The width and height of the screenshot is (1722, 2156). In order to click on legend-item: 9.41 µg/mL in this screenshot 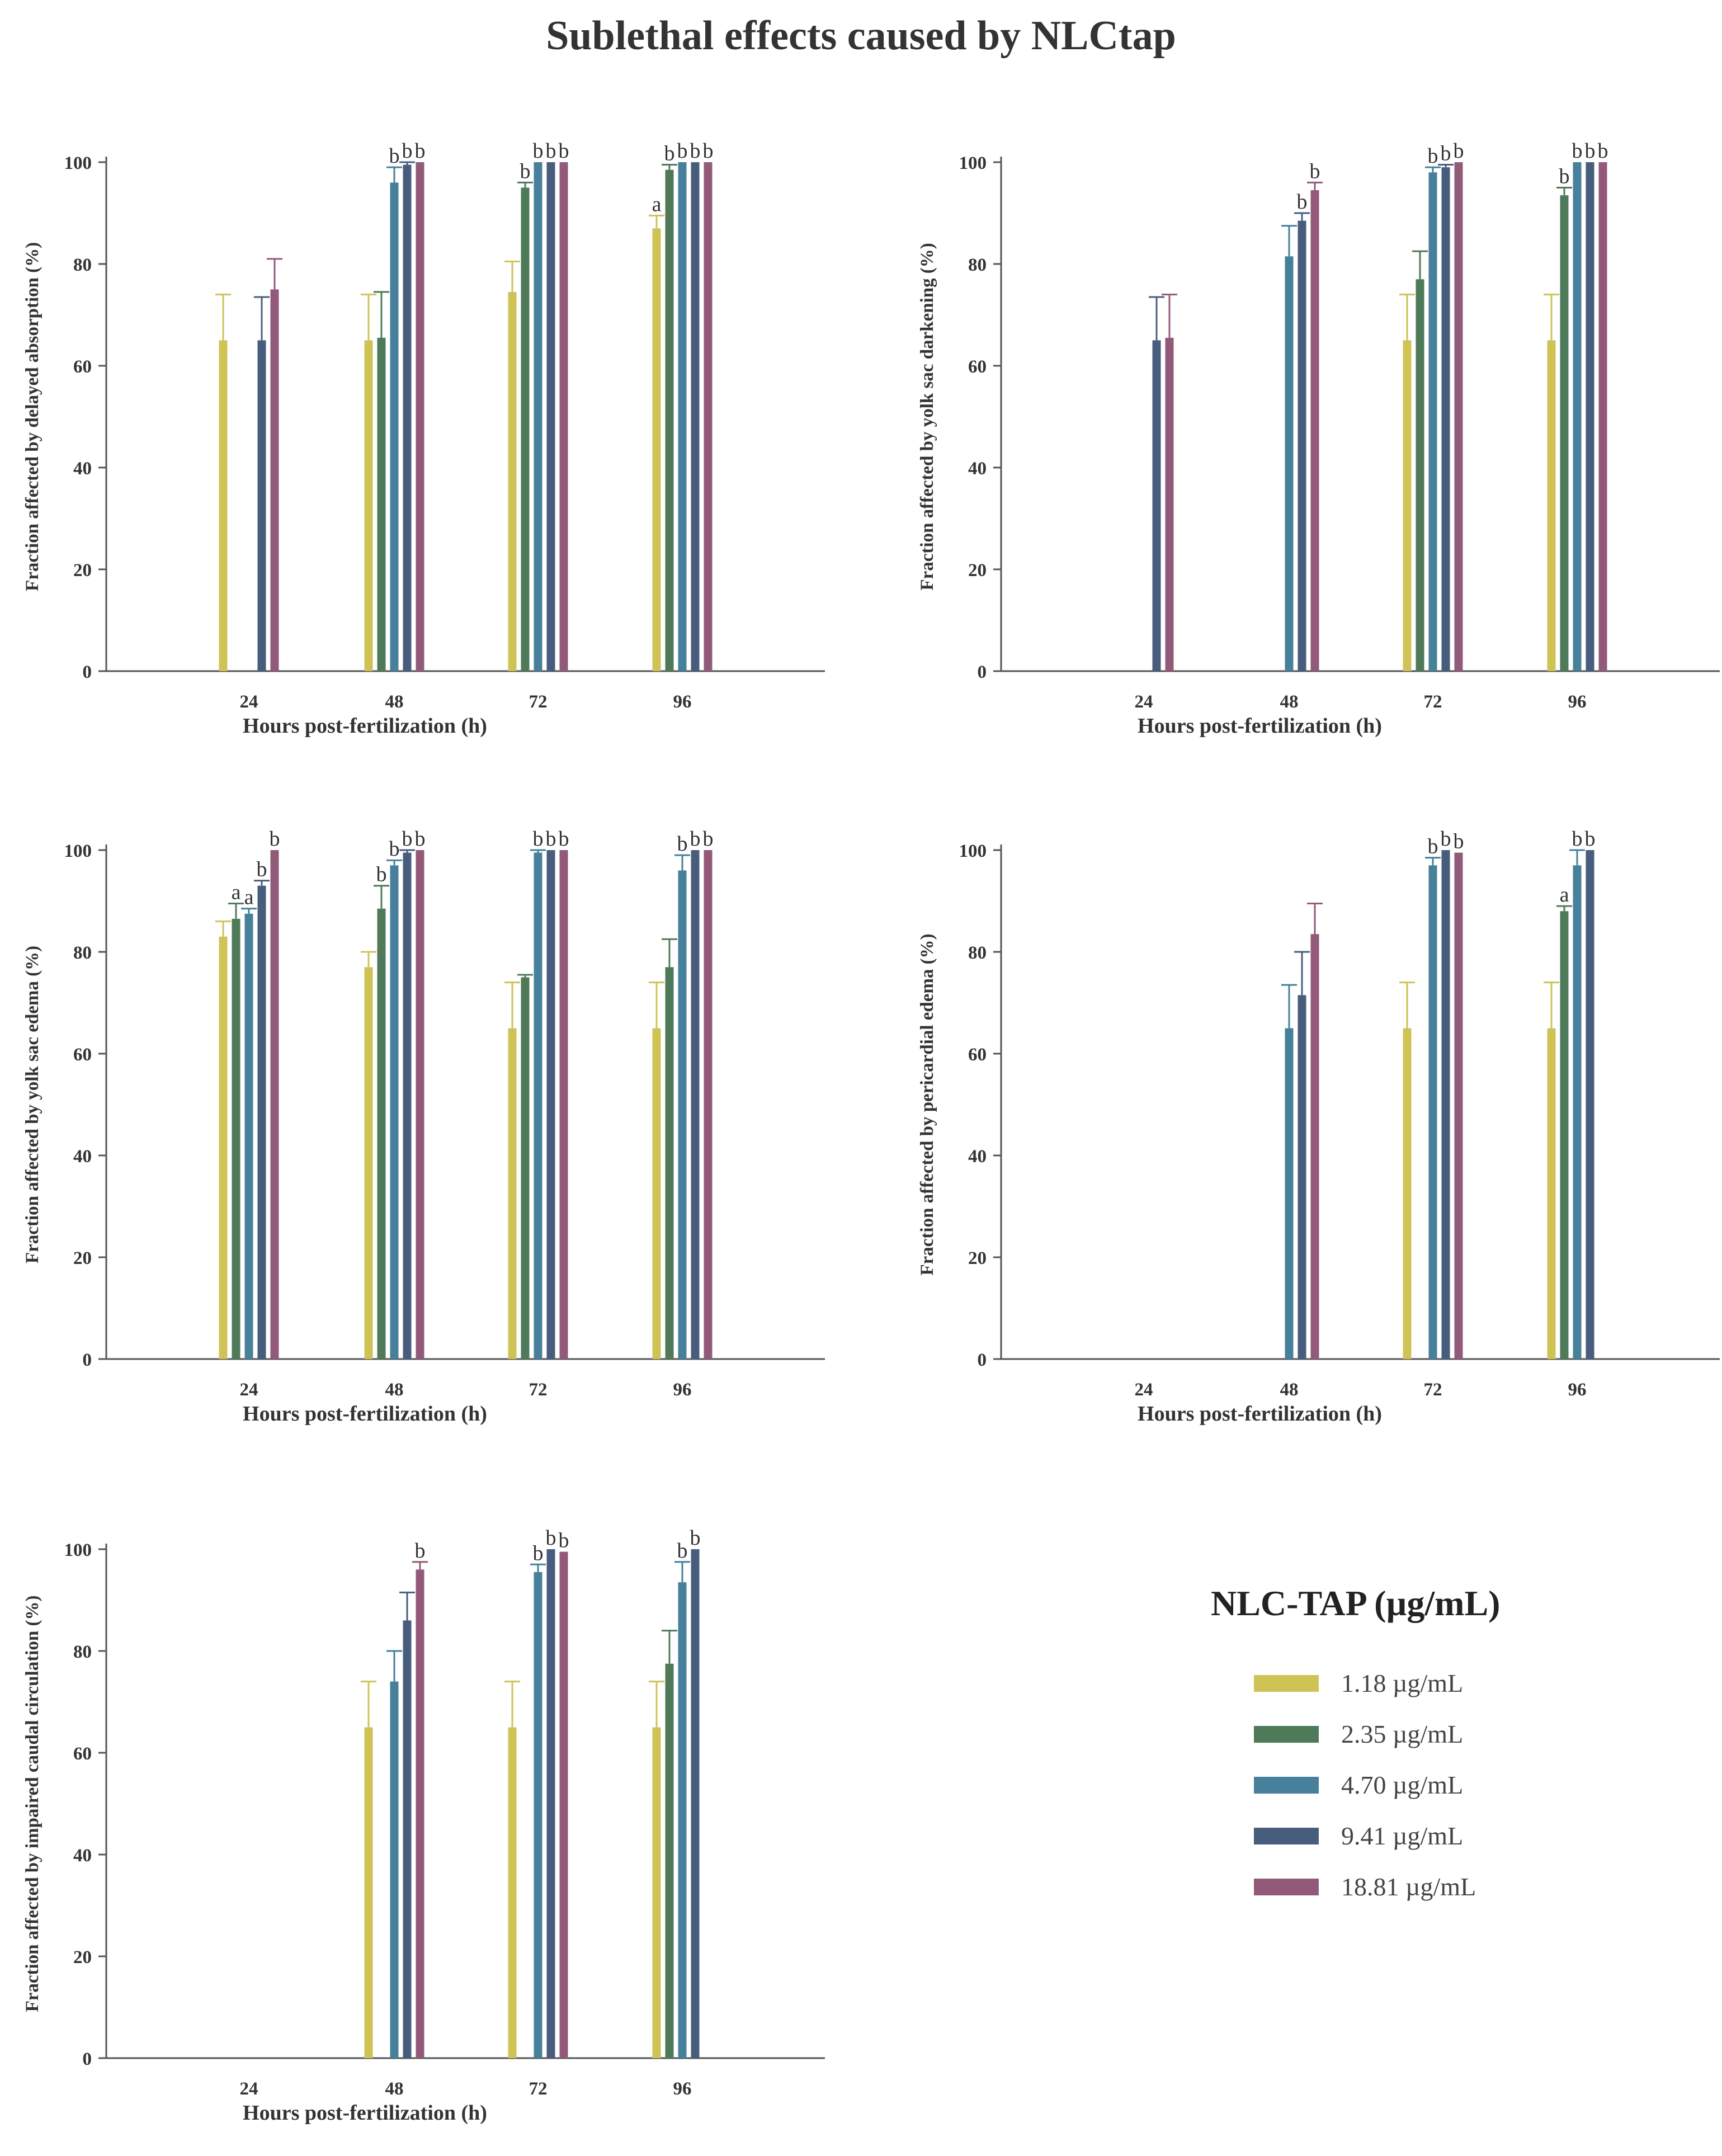, I will do `click(1370, 1835)`.